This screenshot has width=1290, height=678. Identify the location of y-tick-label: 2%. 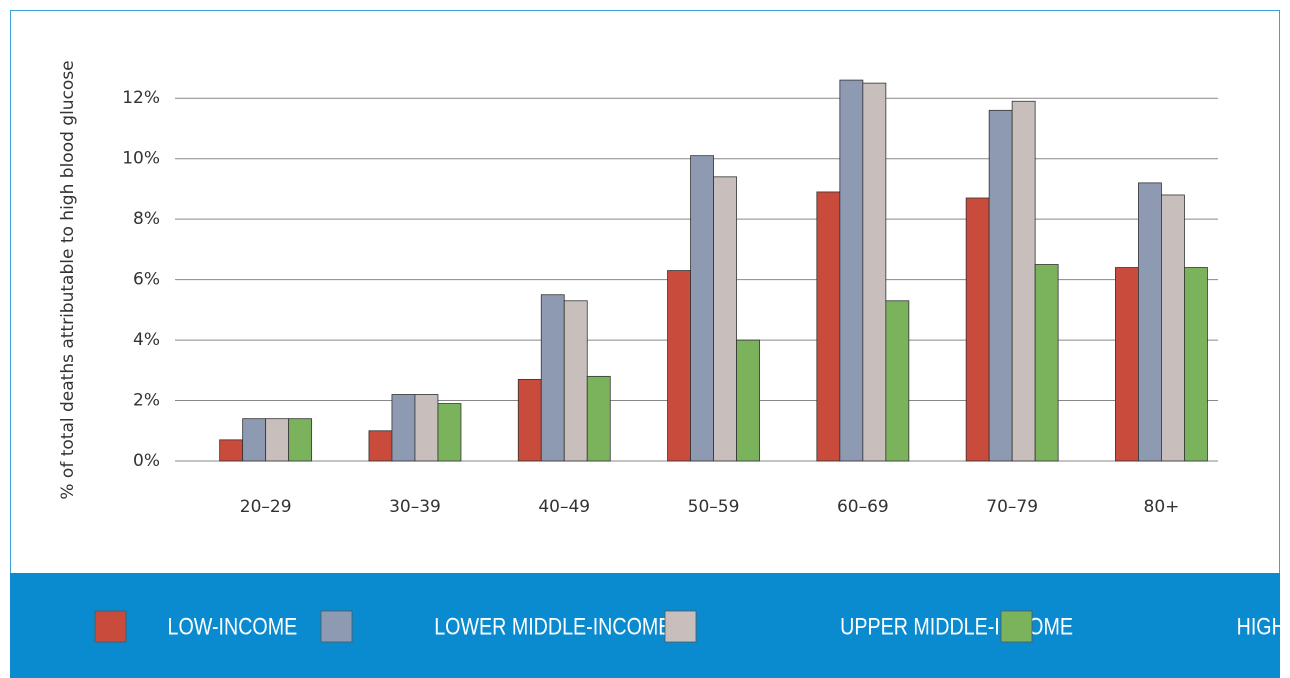
(146, 401).